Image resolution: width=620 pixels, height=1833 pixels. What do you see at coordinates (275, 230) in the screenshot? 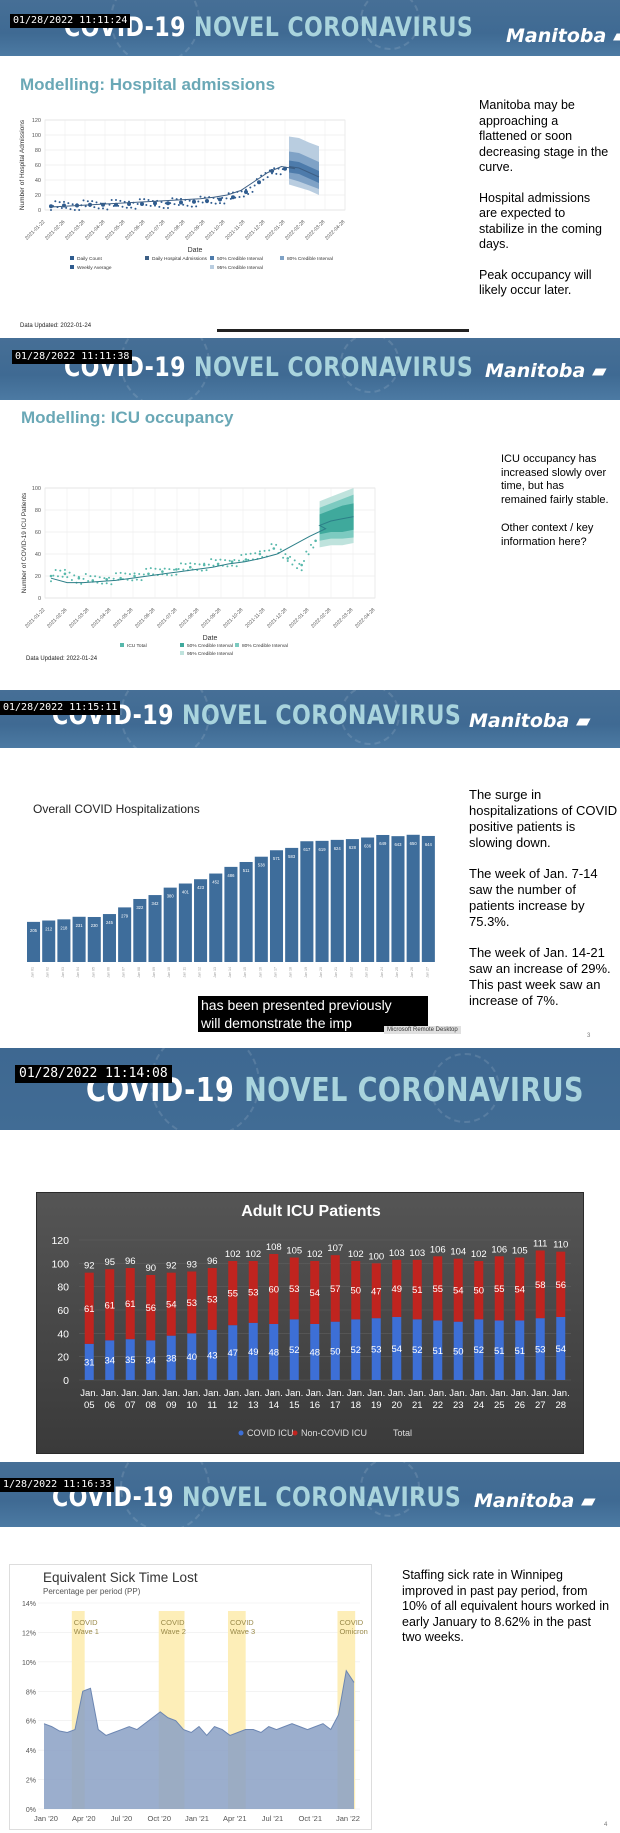
I see `x-tick-label: 2022-01-28` at bounding box center [275, 230].